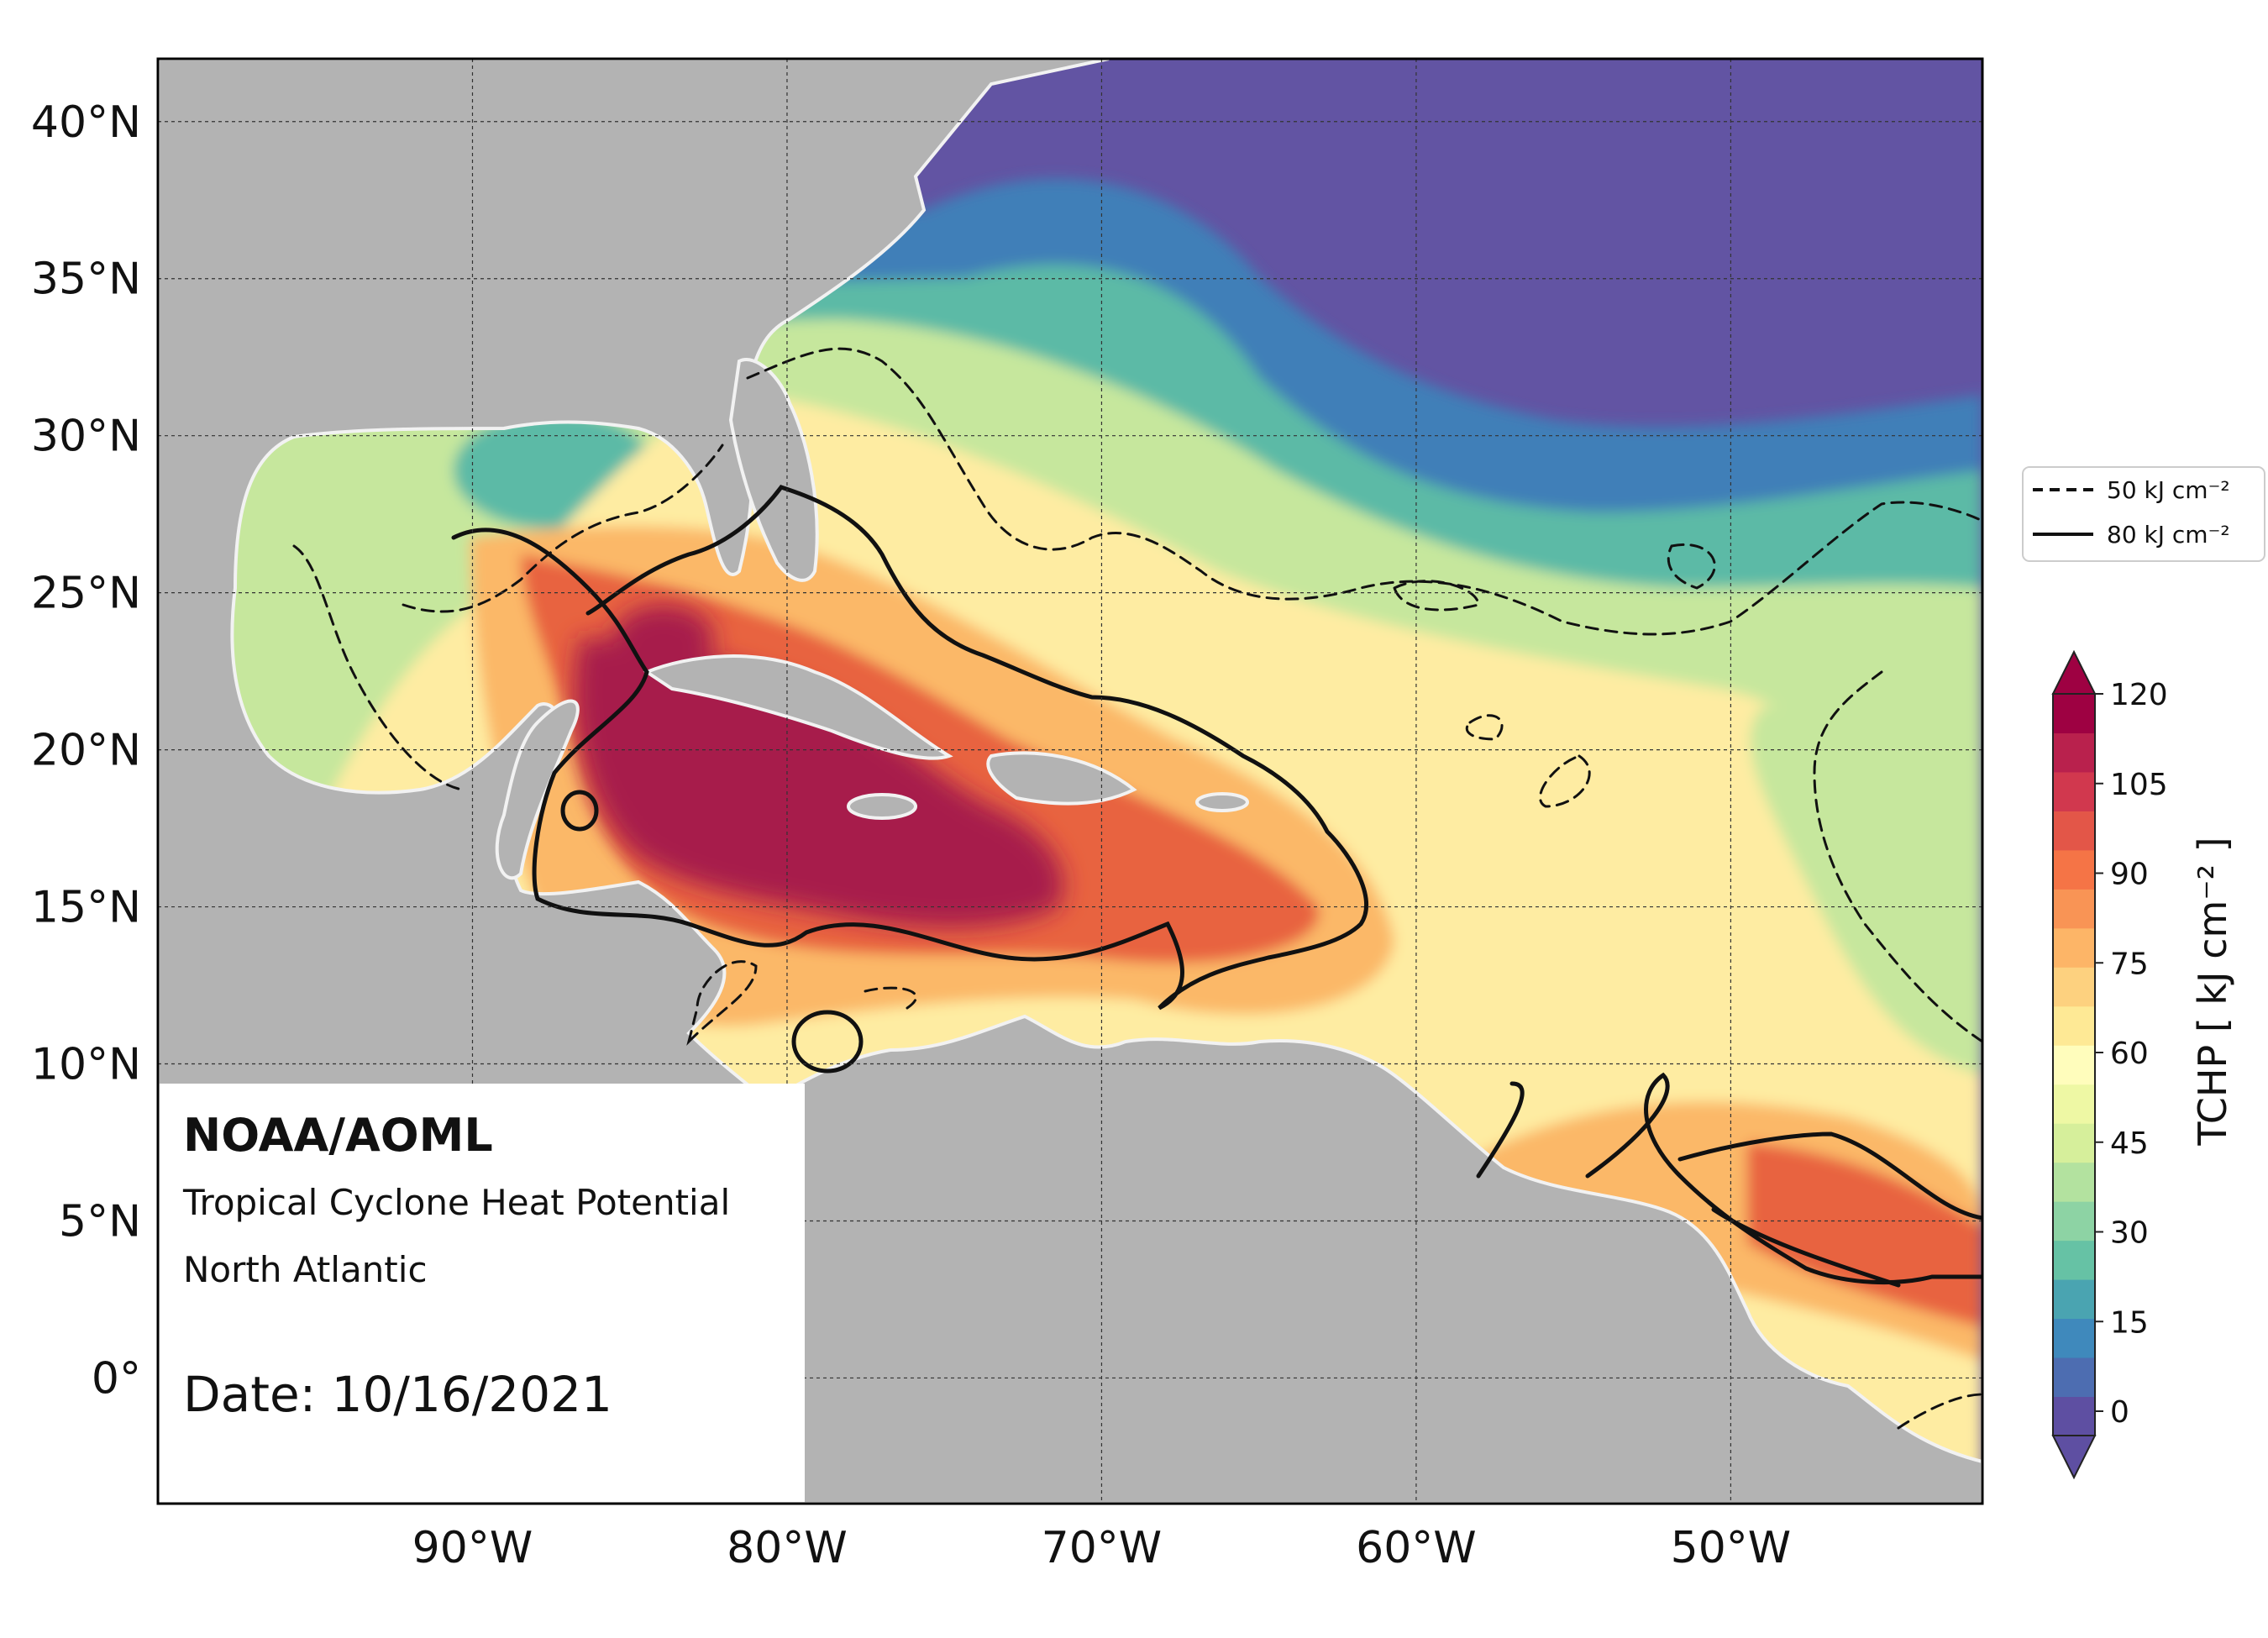 This screenshot has height=1638, width=2268. I want to click on latitude-tick-label: 15°N, so click(86, 908).